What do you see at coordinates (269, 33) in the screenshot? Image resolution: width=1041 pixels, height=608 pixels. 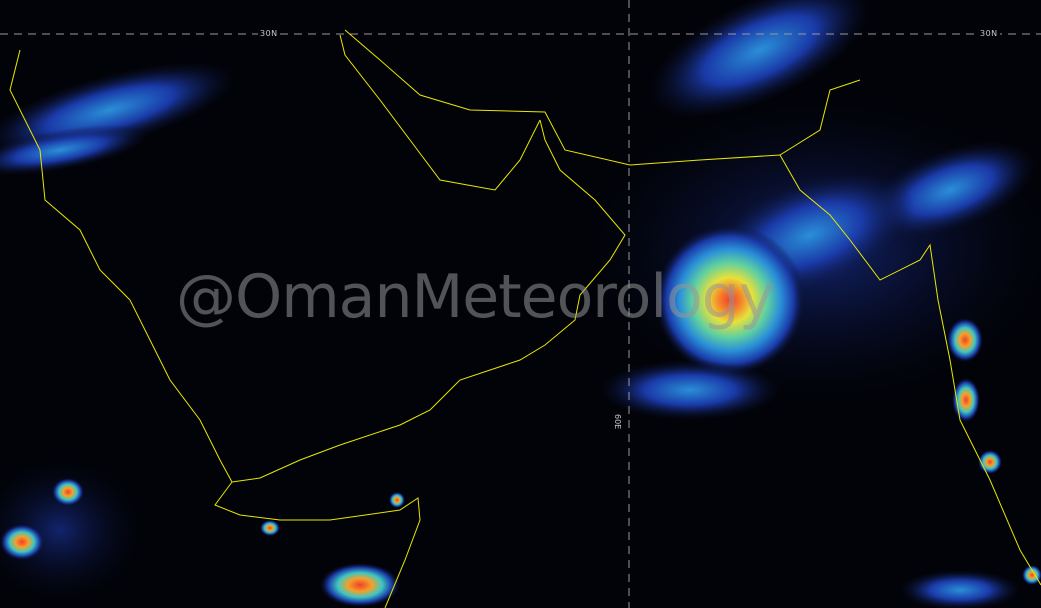 I see `latitude-label-30n-left: 30N` at bounding box center [269, 33].